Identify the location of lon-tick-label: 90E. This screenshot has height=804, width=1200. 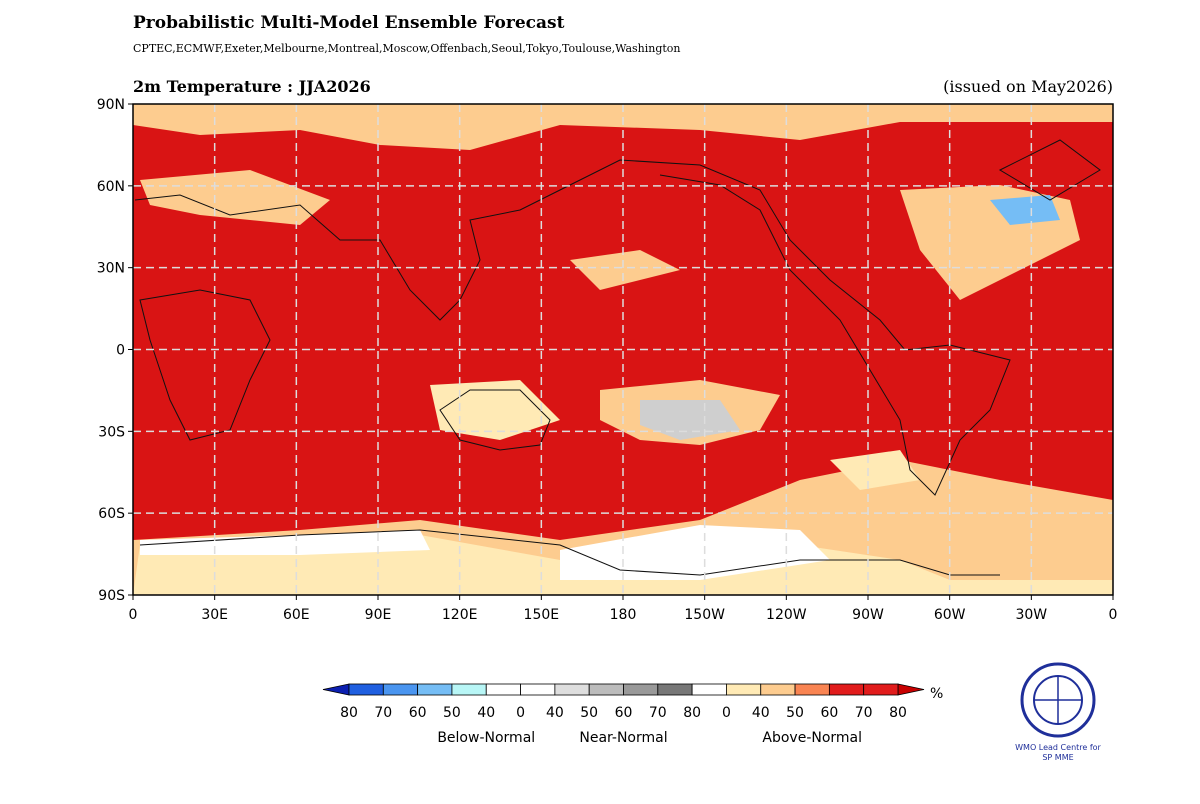
(378, 615).